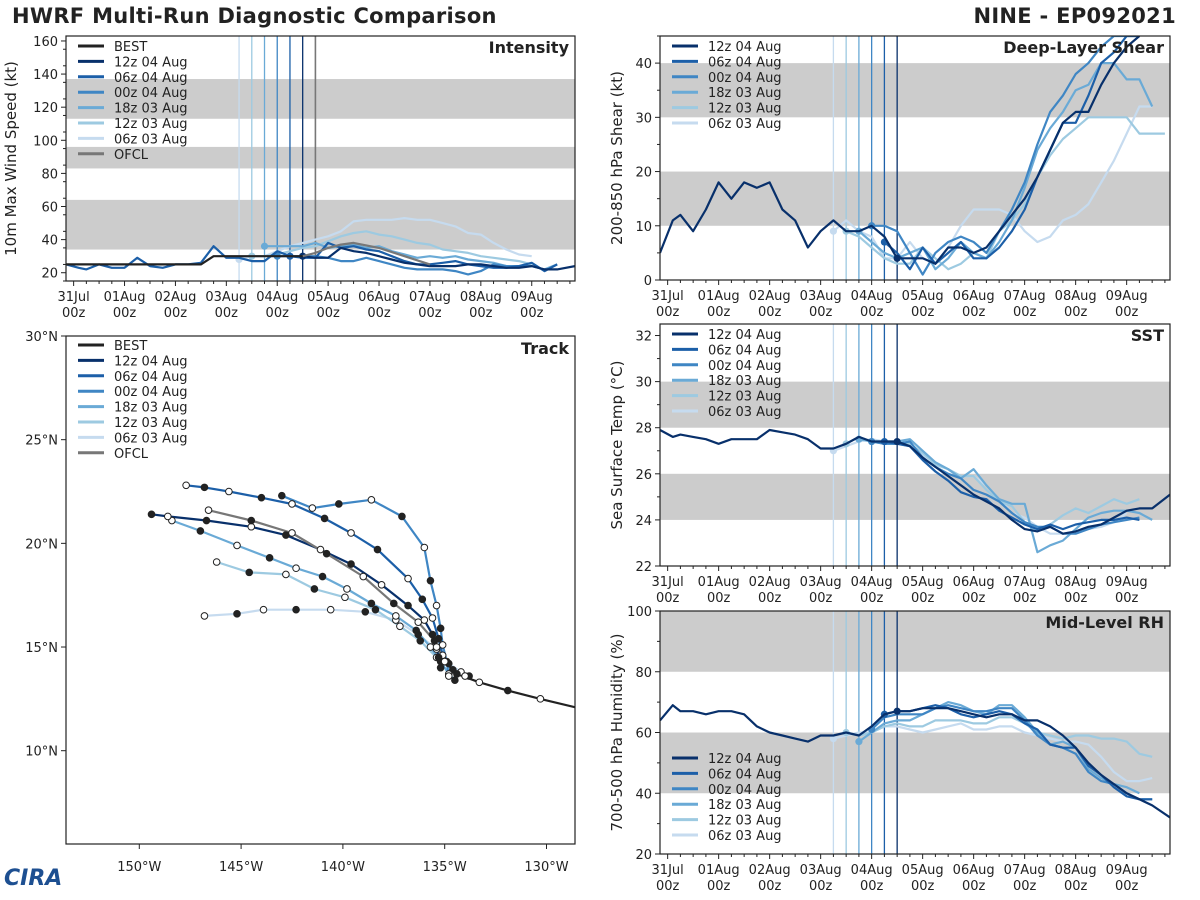 The height and width of the screenshot is (900, 1200). Describe the element at coordinates (1074, 16) in the screenshot. I see `storm-name: NINE - EP092021` at that location.